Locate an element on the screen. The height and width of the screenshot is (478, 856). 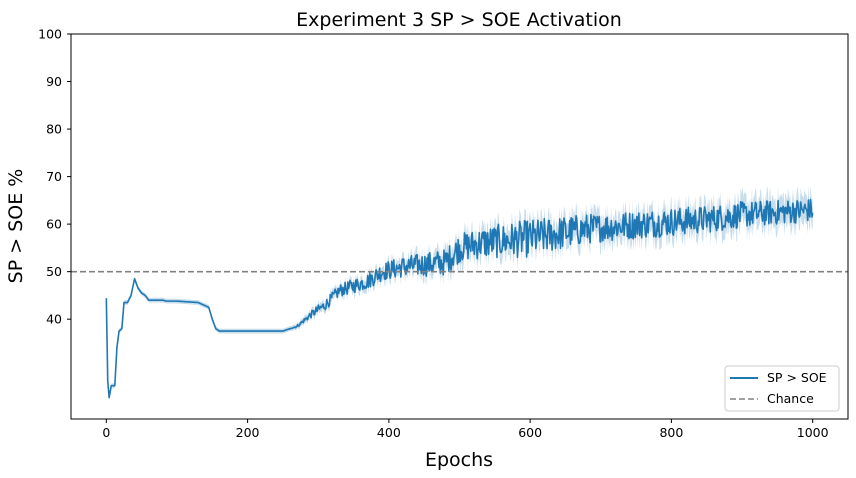
y-axis-title: SP > SOE % is located at coordinates (16, 226).